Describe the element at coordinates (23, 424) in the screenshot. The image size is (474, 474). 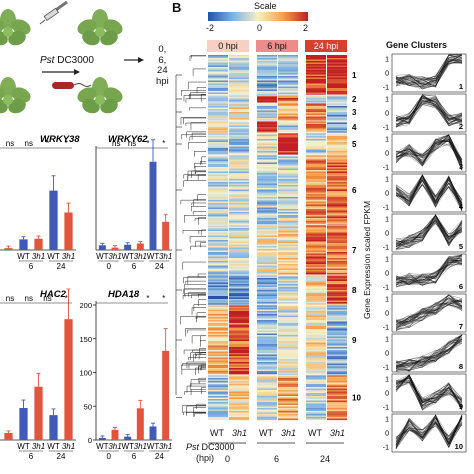
I see `bar` at that location.